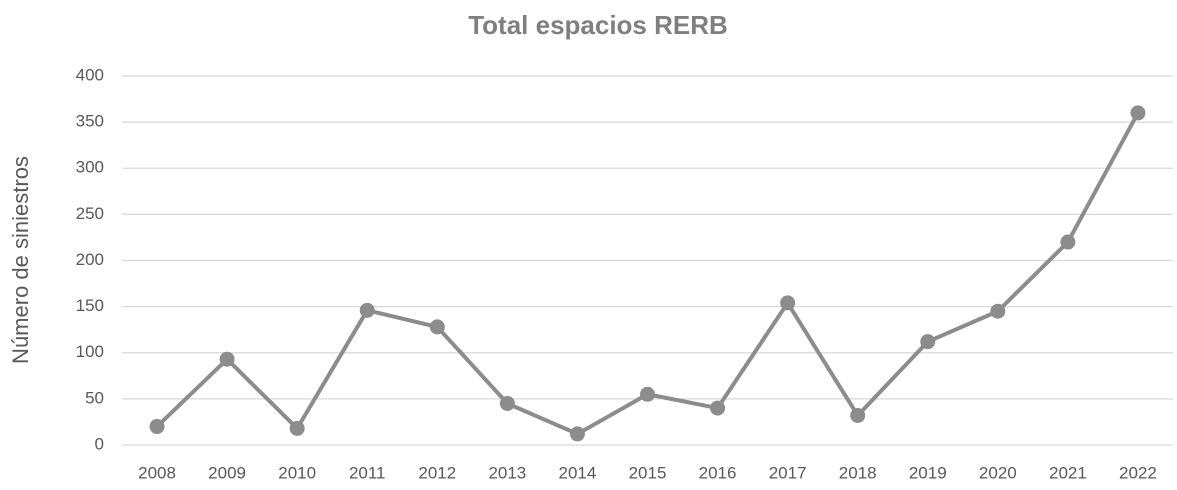 The image size is (1177, 490). What do you see at coordinates (788, 472) in the screenshot?
I see `x-tick-label: 2017` at bounding box center [788, 472].